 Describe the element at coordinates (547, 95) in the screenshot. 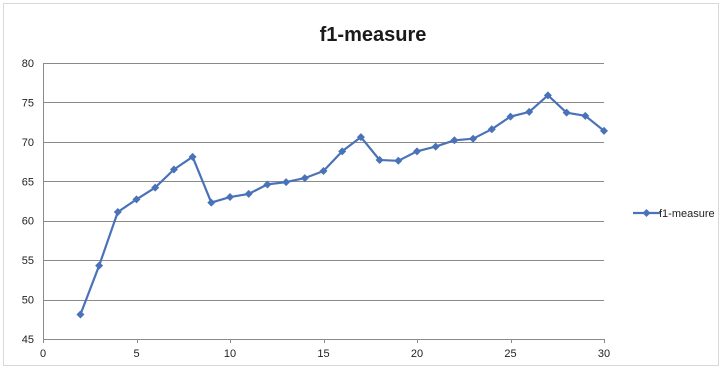

I see `data-point-x27` at that location.